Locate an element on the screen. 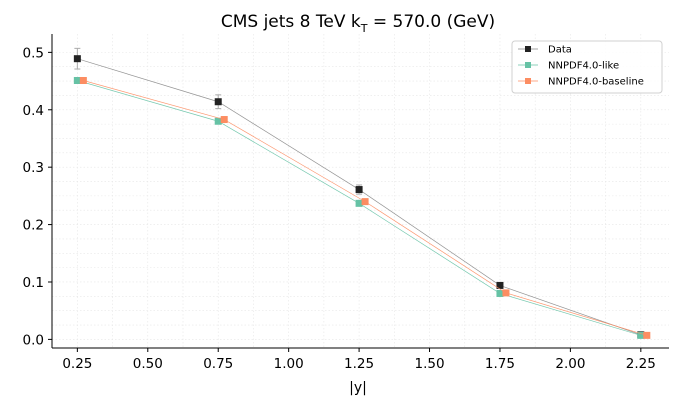  x-tick-label: 1.00 is located at coordinates (289, 364).